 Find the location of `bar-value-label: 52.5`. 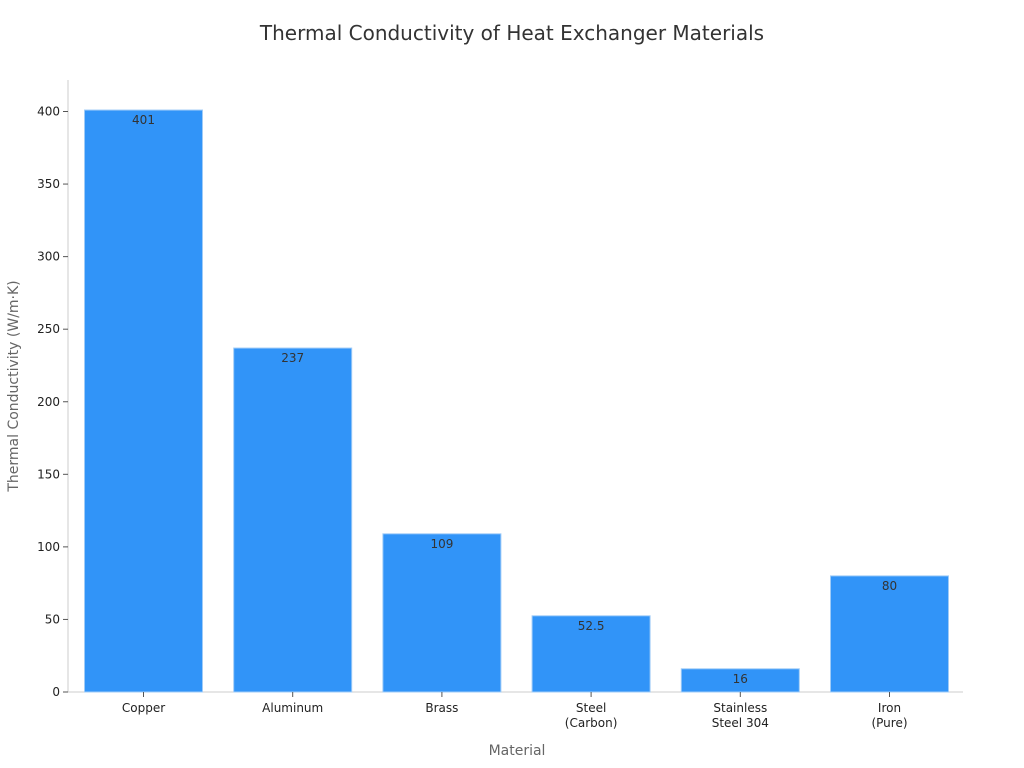

bar-value-label: 52.5 is located at coordinates (591, 626).